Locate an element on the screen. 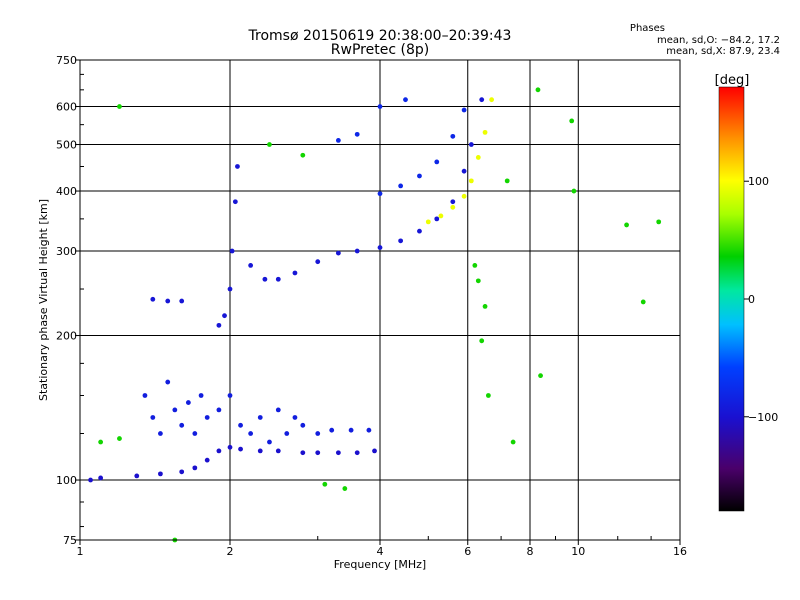 The height and width of the screenshot is (600, 800). y-tick-label: 100 is located at coordinates (66, 480).